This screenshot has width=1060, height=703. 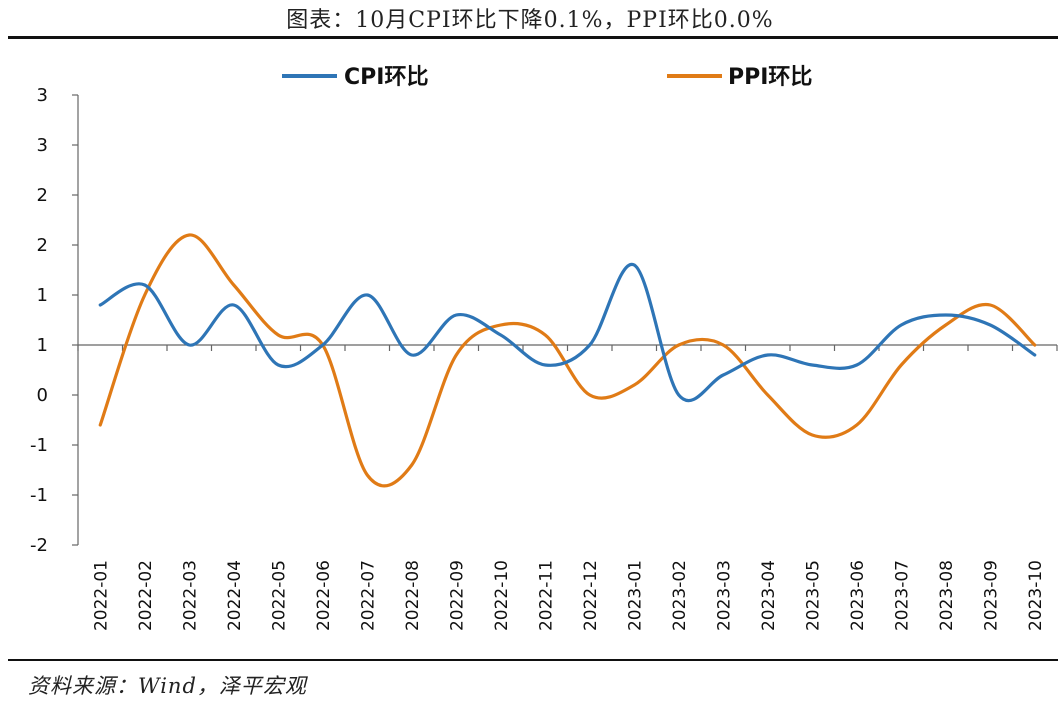 What do you see at coordinates (530, 20) in the screenshot?
I see `chart-title: 图表：10月CPI环比下降0.1%，PPI环比0.0%` at bounding box center [530, 20].